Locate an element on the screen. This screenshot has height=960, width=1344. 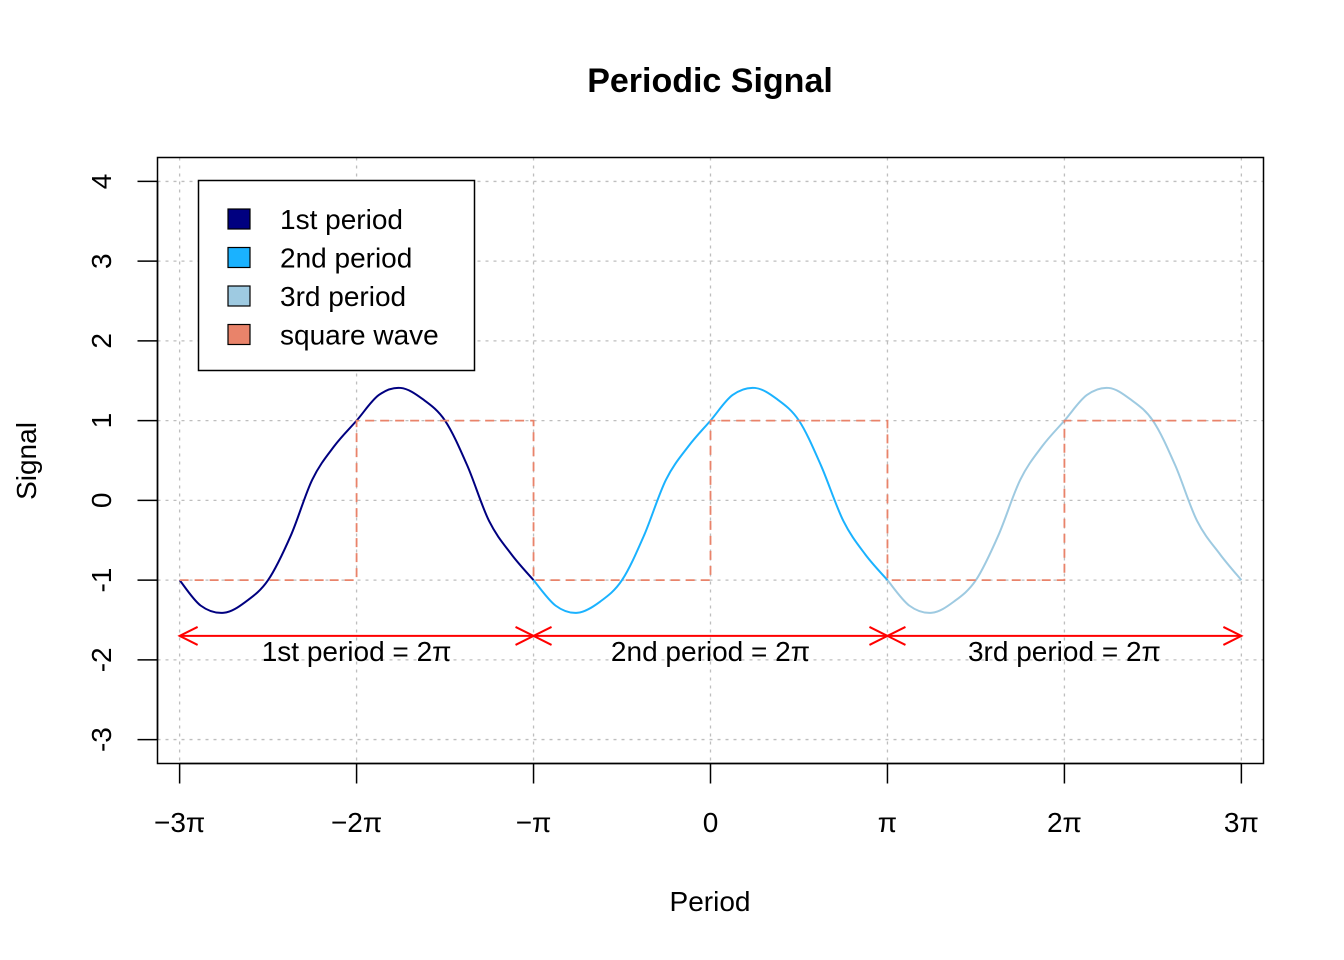
legend-label-3rd-period: 3rd period is located at coordinates (343, 296).